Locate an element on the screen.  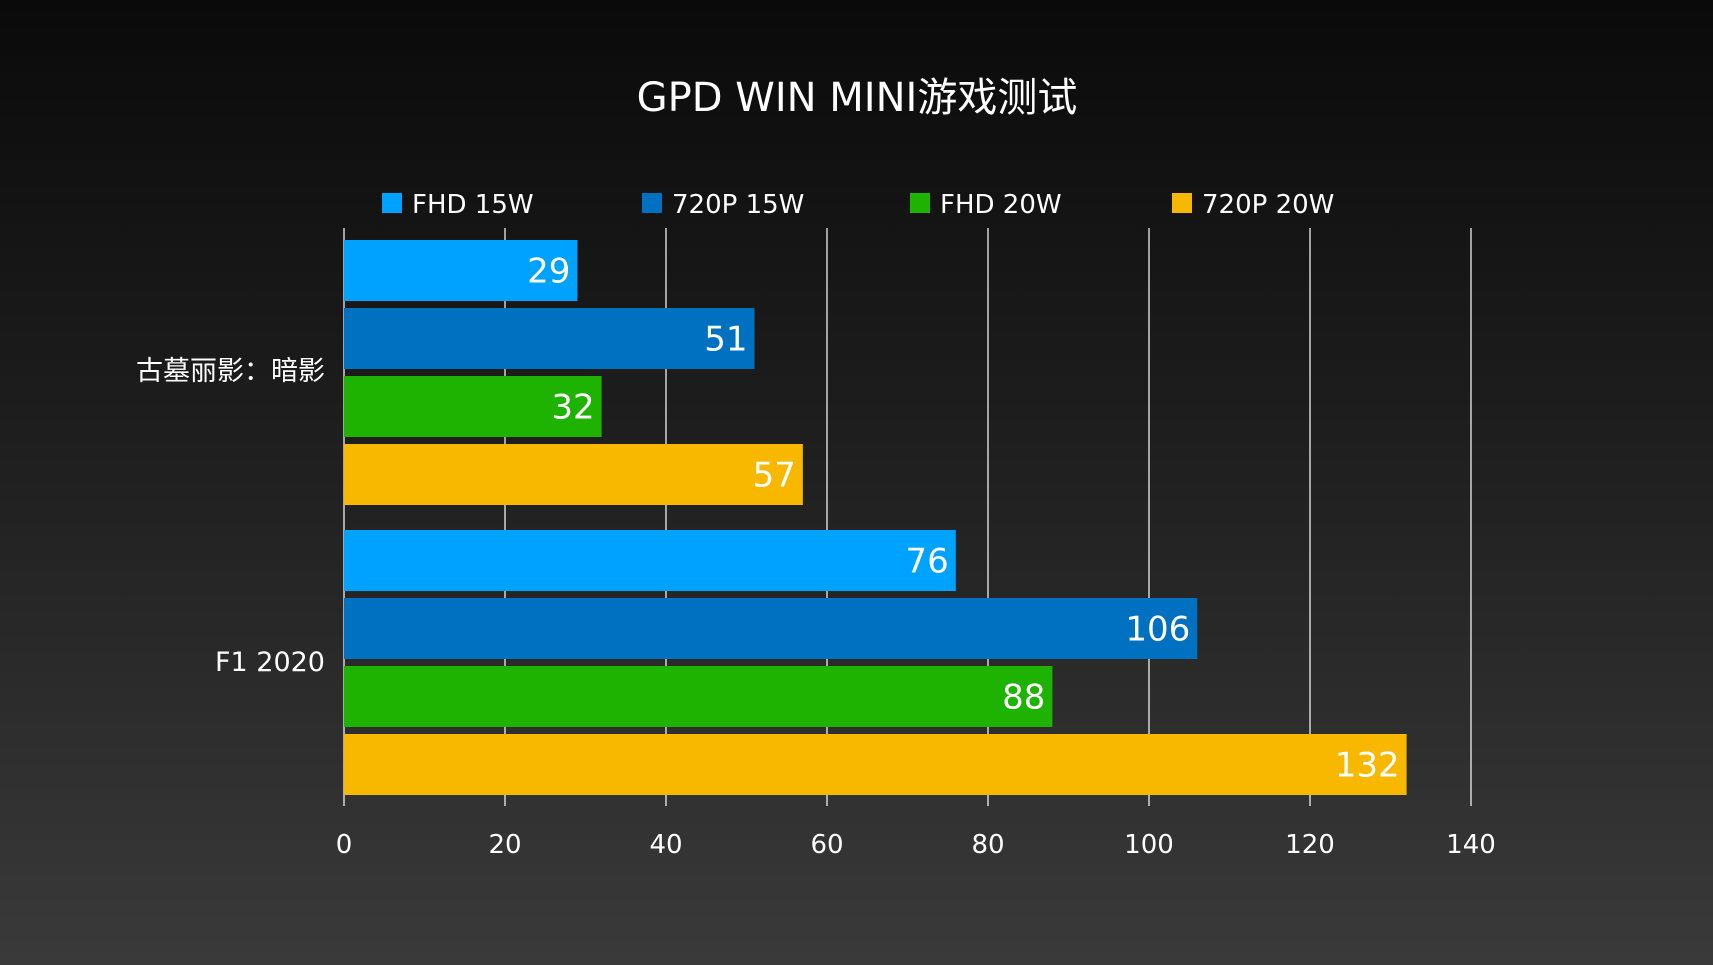
legend-item: 720P 20W is located at coordinates (1253, 205).